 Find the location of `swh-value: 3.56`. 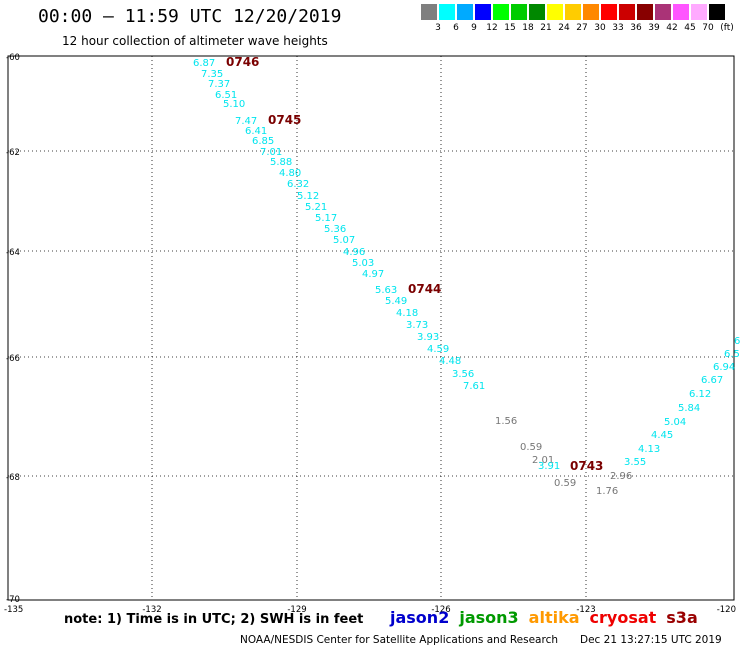

swh-value: 3.56 is located at coordinates (463, 374).